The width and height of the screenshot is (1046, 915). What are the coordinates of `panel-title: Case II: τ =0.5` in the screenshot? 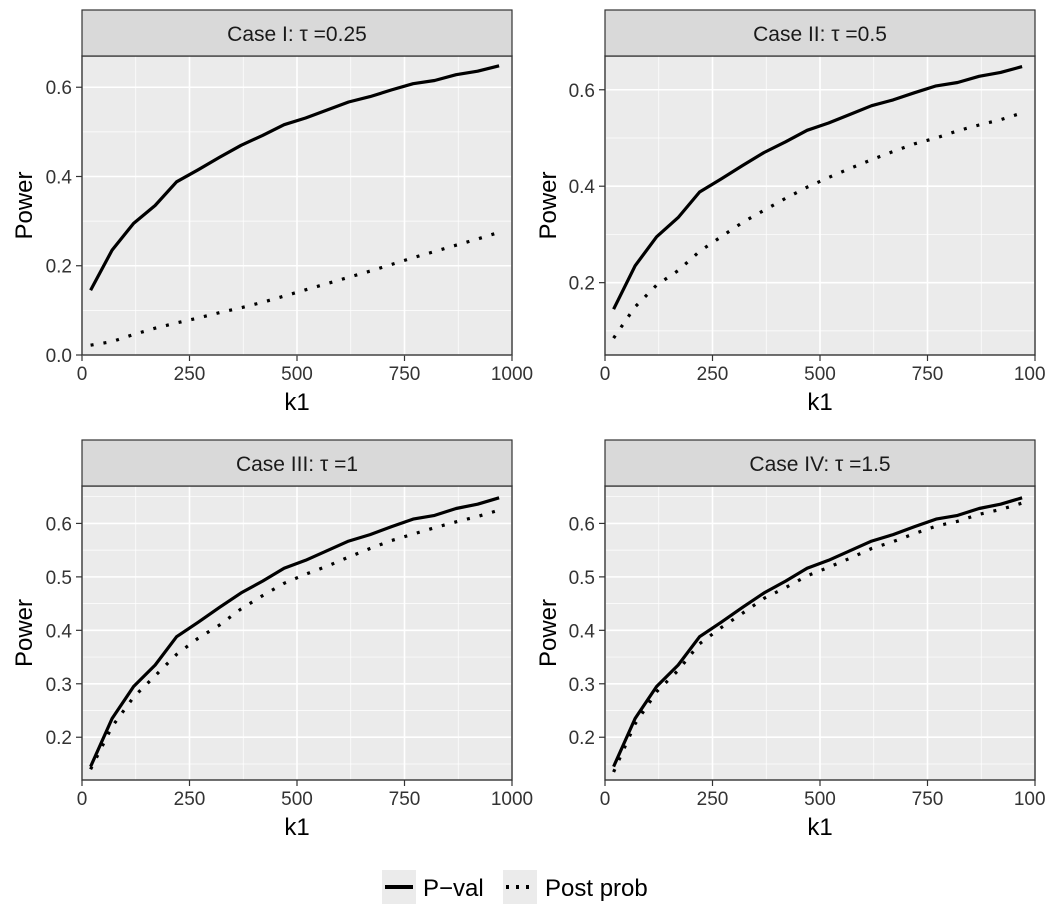 It's located at (820, 34).